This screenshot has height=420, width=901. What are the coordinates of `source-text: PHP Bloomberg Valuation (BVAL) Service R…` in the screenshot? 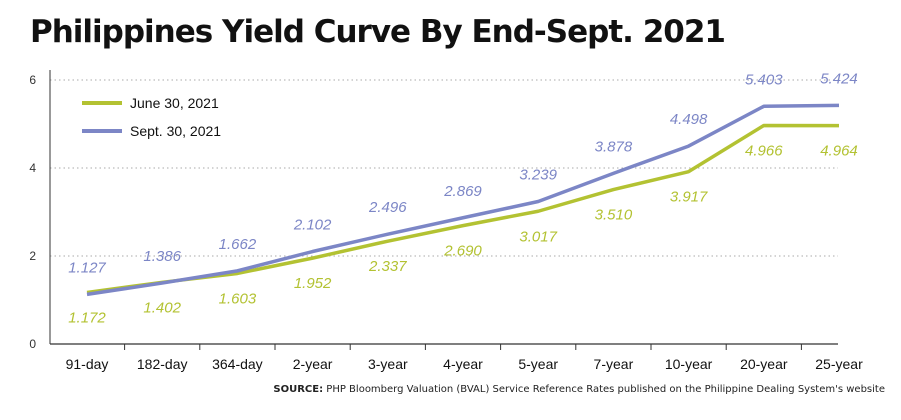 It's located at (605, 389).